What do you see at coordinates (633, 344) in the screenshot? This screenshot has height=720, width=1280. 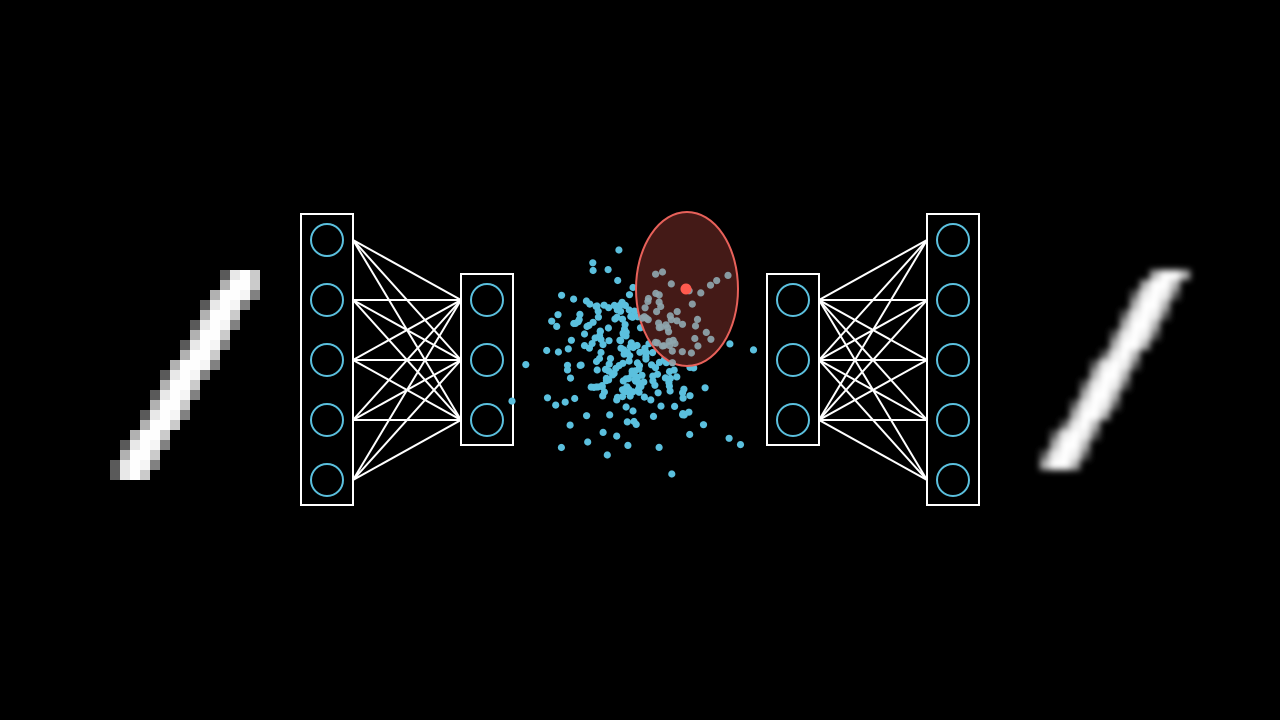 I see `latent-space` at bounding box center [633, 344].